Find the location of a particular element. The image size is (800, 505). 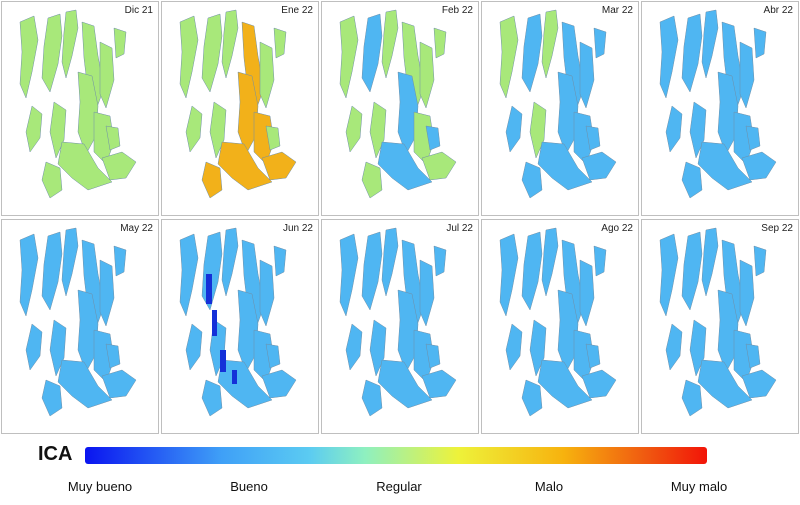

legend-title: ICA is located at coordinates (55, 454).